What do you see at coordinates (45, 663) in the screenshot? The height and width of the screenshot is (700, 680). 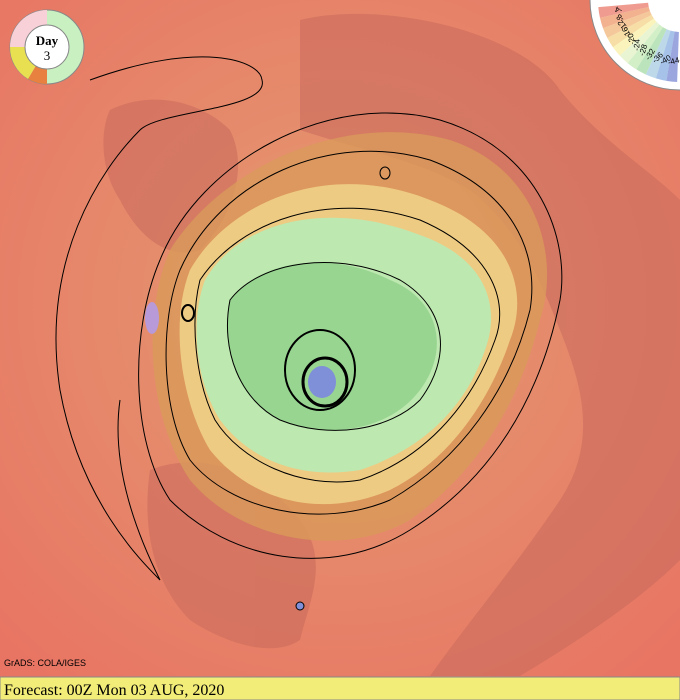 I see `credit: GrADS: COLA/IGES` at bounding box center [45, 663].